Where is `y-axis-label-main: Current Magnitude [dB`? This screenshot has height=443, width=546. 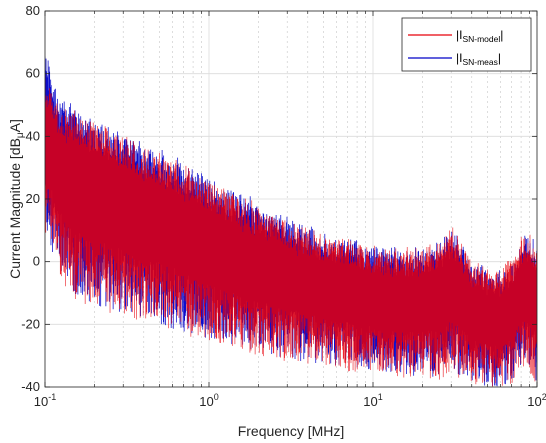 y-axis-label-main: Current Magnitude [dB is located at coordinates (15, 208).